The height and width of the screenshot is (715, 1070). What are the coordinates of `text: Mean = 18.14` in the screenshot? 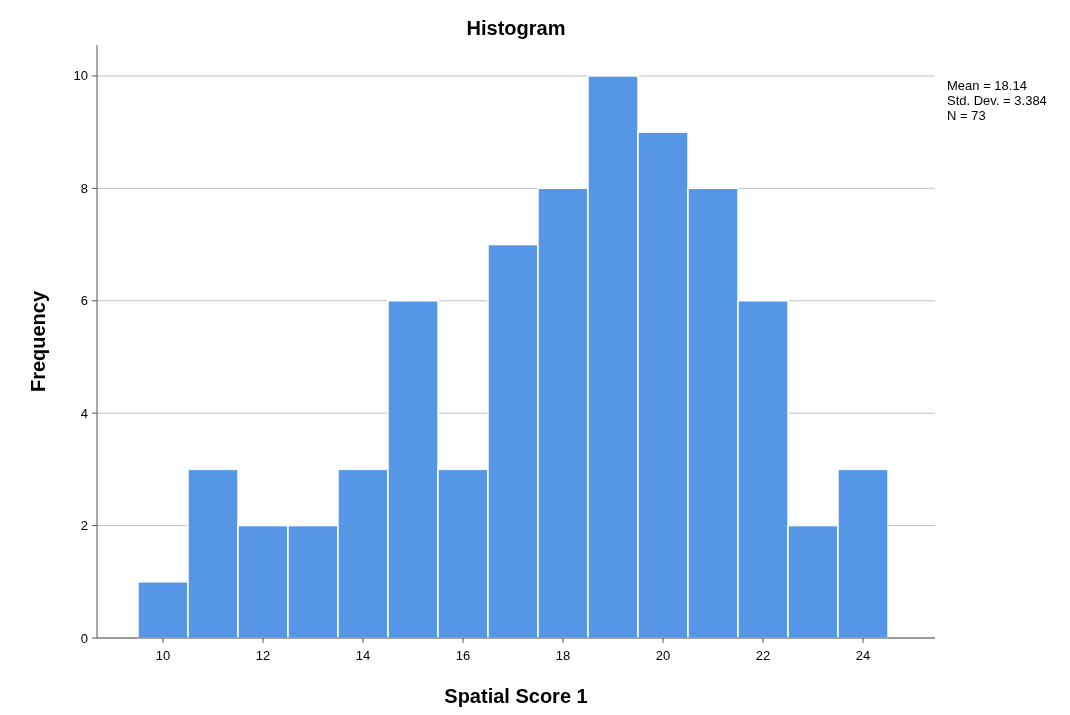 It's located at (987, 85).